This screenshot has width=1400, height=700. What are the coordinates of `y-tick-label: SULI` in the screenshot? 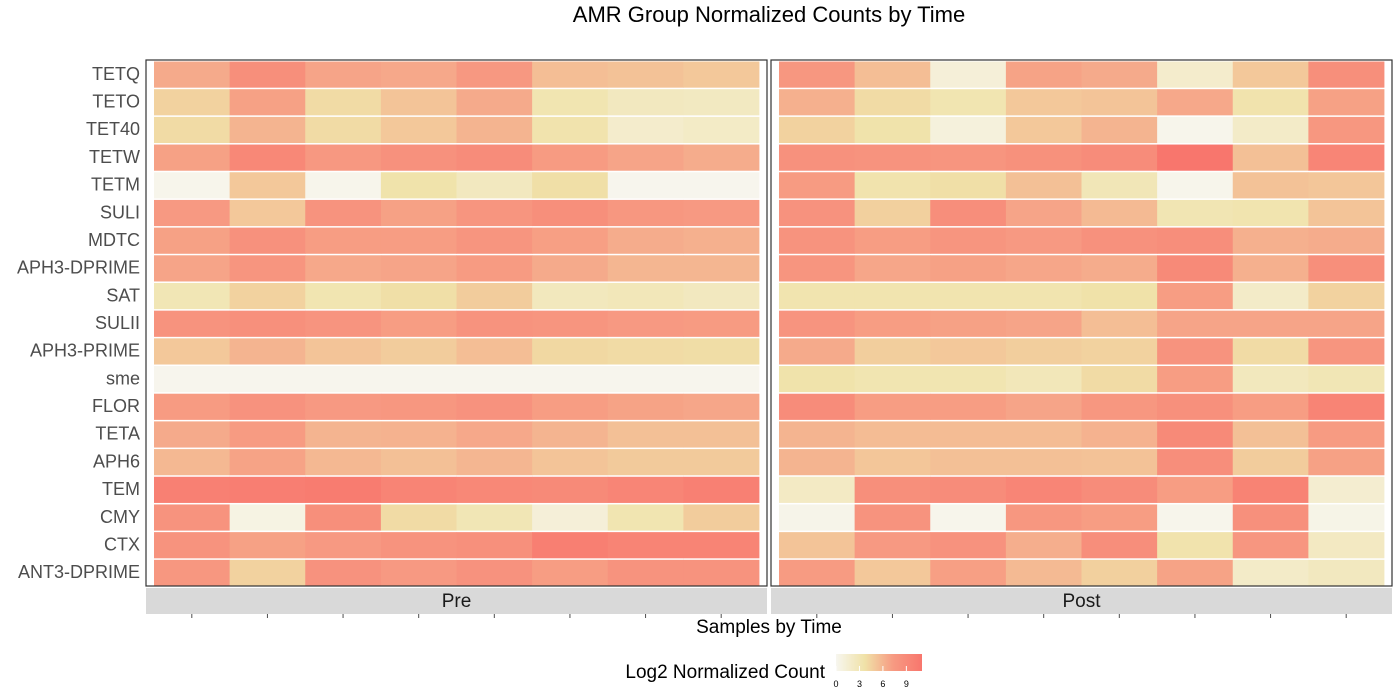 It's located at (120, 212).